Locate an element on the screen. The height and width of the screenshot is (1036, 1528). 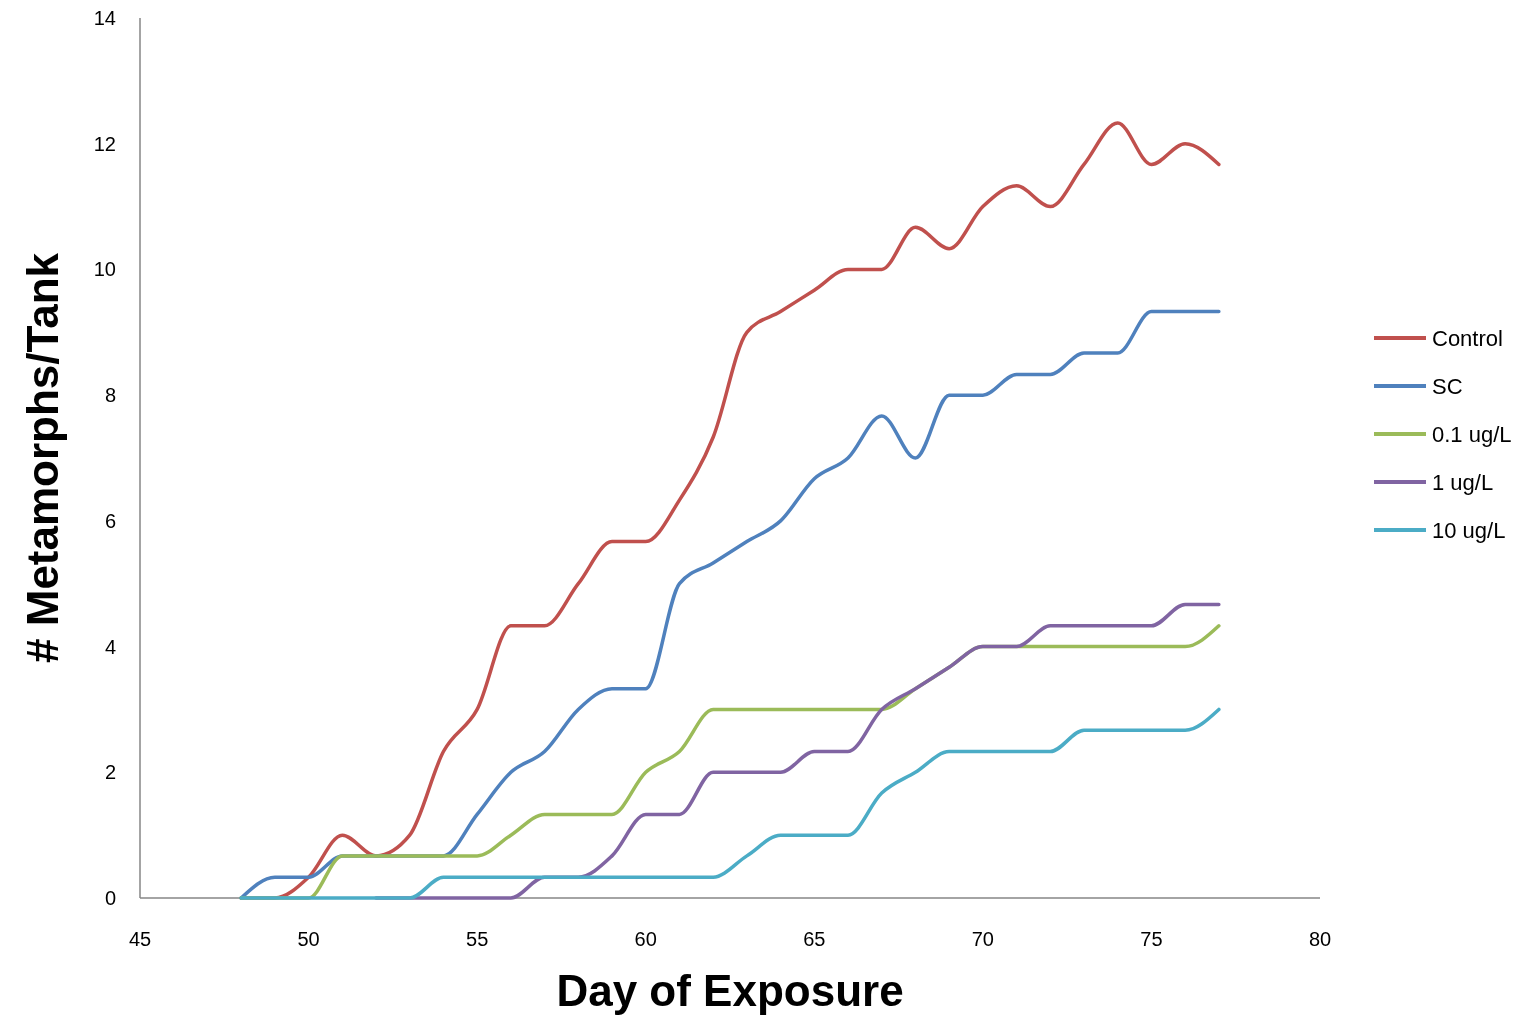
y-tick-label: 2 is located at coordinates (110, 772).